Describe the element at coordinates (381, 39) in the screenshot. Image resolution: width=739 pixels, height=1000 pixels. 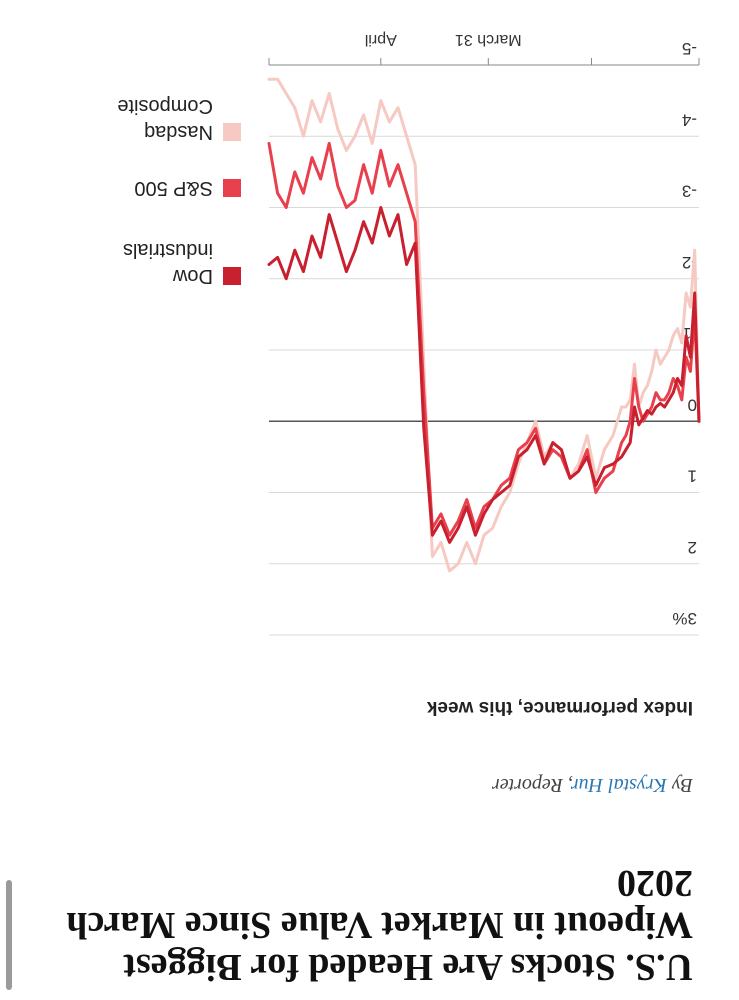
I see `x-tick-label: April` at that location.